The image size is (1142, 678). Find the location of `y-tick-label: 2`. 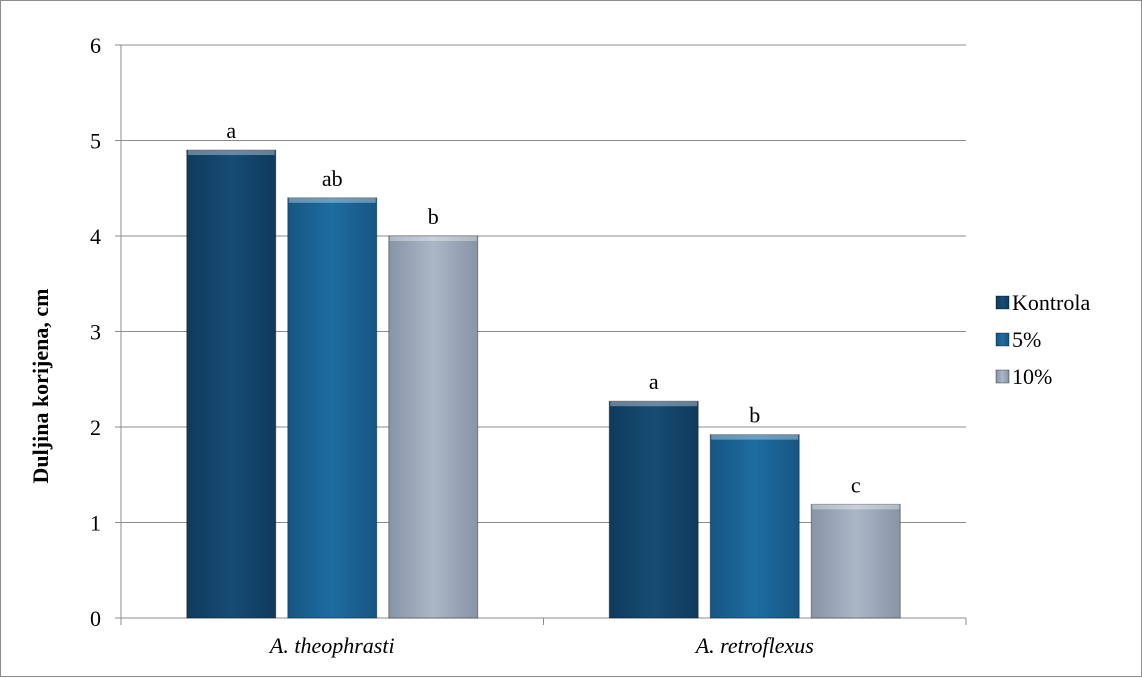

y-tick-label: 2 is located at coordinates (95, 427).